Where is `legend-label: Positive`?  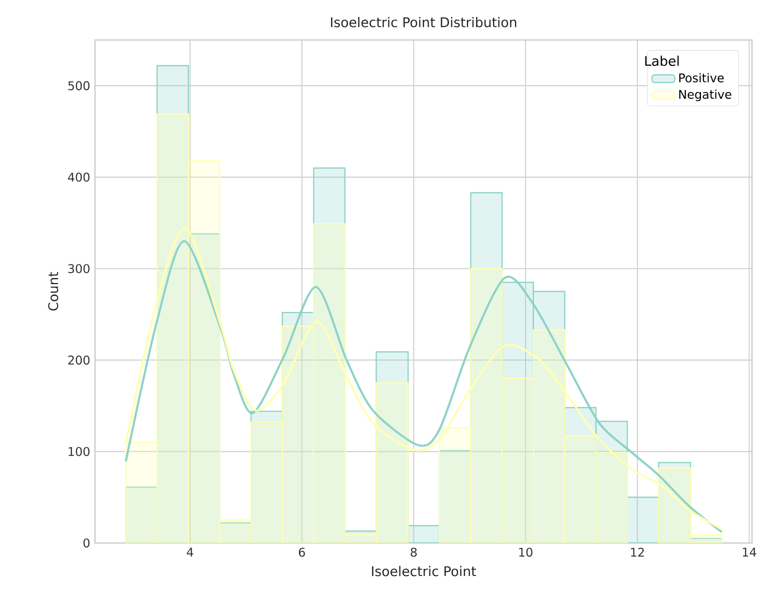
legend-label: Positive is located at coordinates (701, 77).